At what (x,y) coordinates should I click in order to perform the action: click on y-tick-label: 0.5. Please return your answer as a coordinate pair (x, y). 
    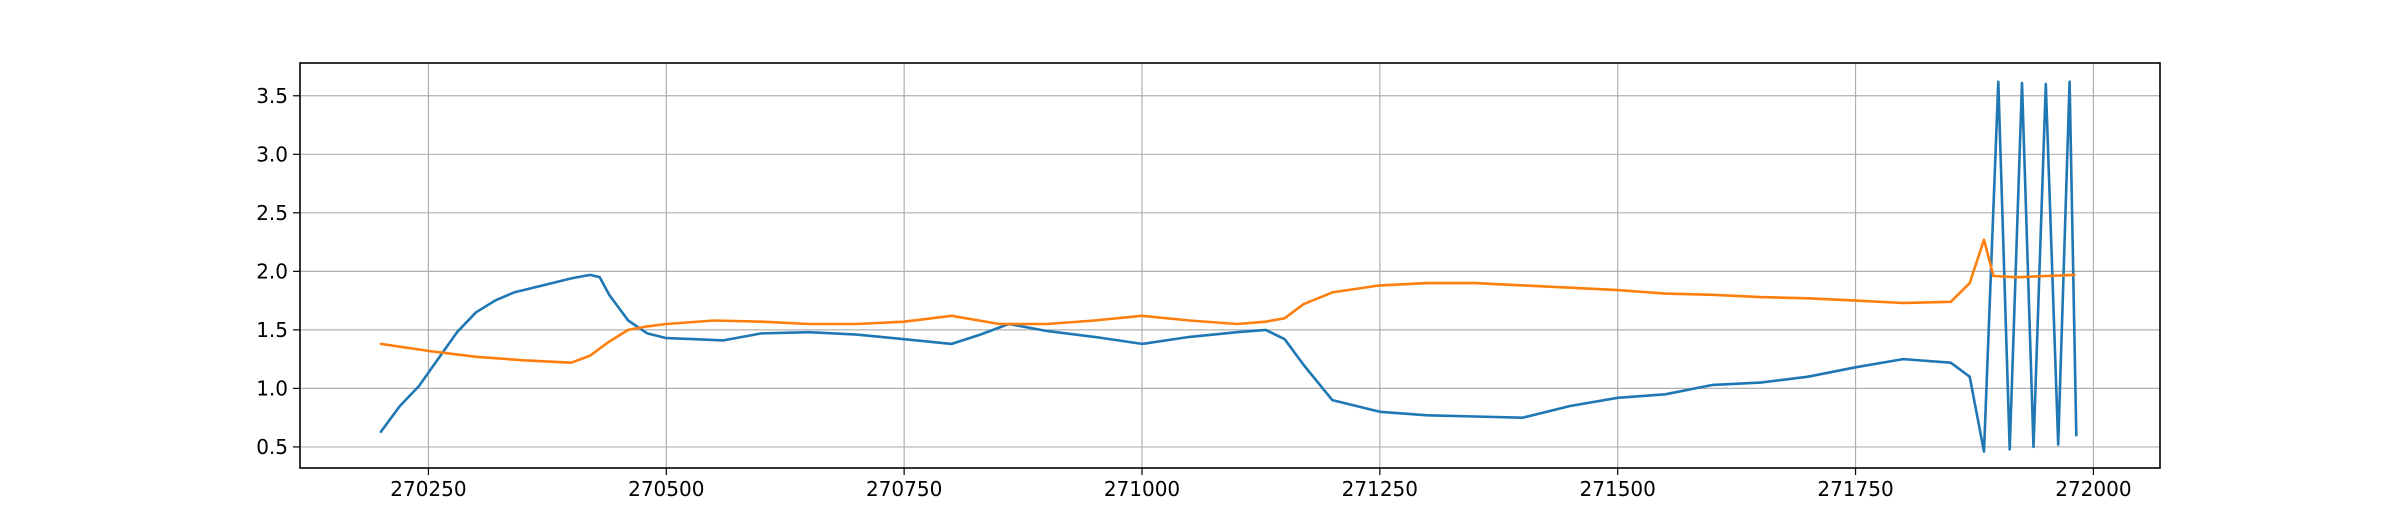
    Looking at the image, I should click on (272, 447).